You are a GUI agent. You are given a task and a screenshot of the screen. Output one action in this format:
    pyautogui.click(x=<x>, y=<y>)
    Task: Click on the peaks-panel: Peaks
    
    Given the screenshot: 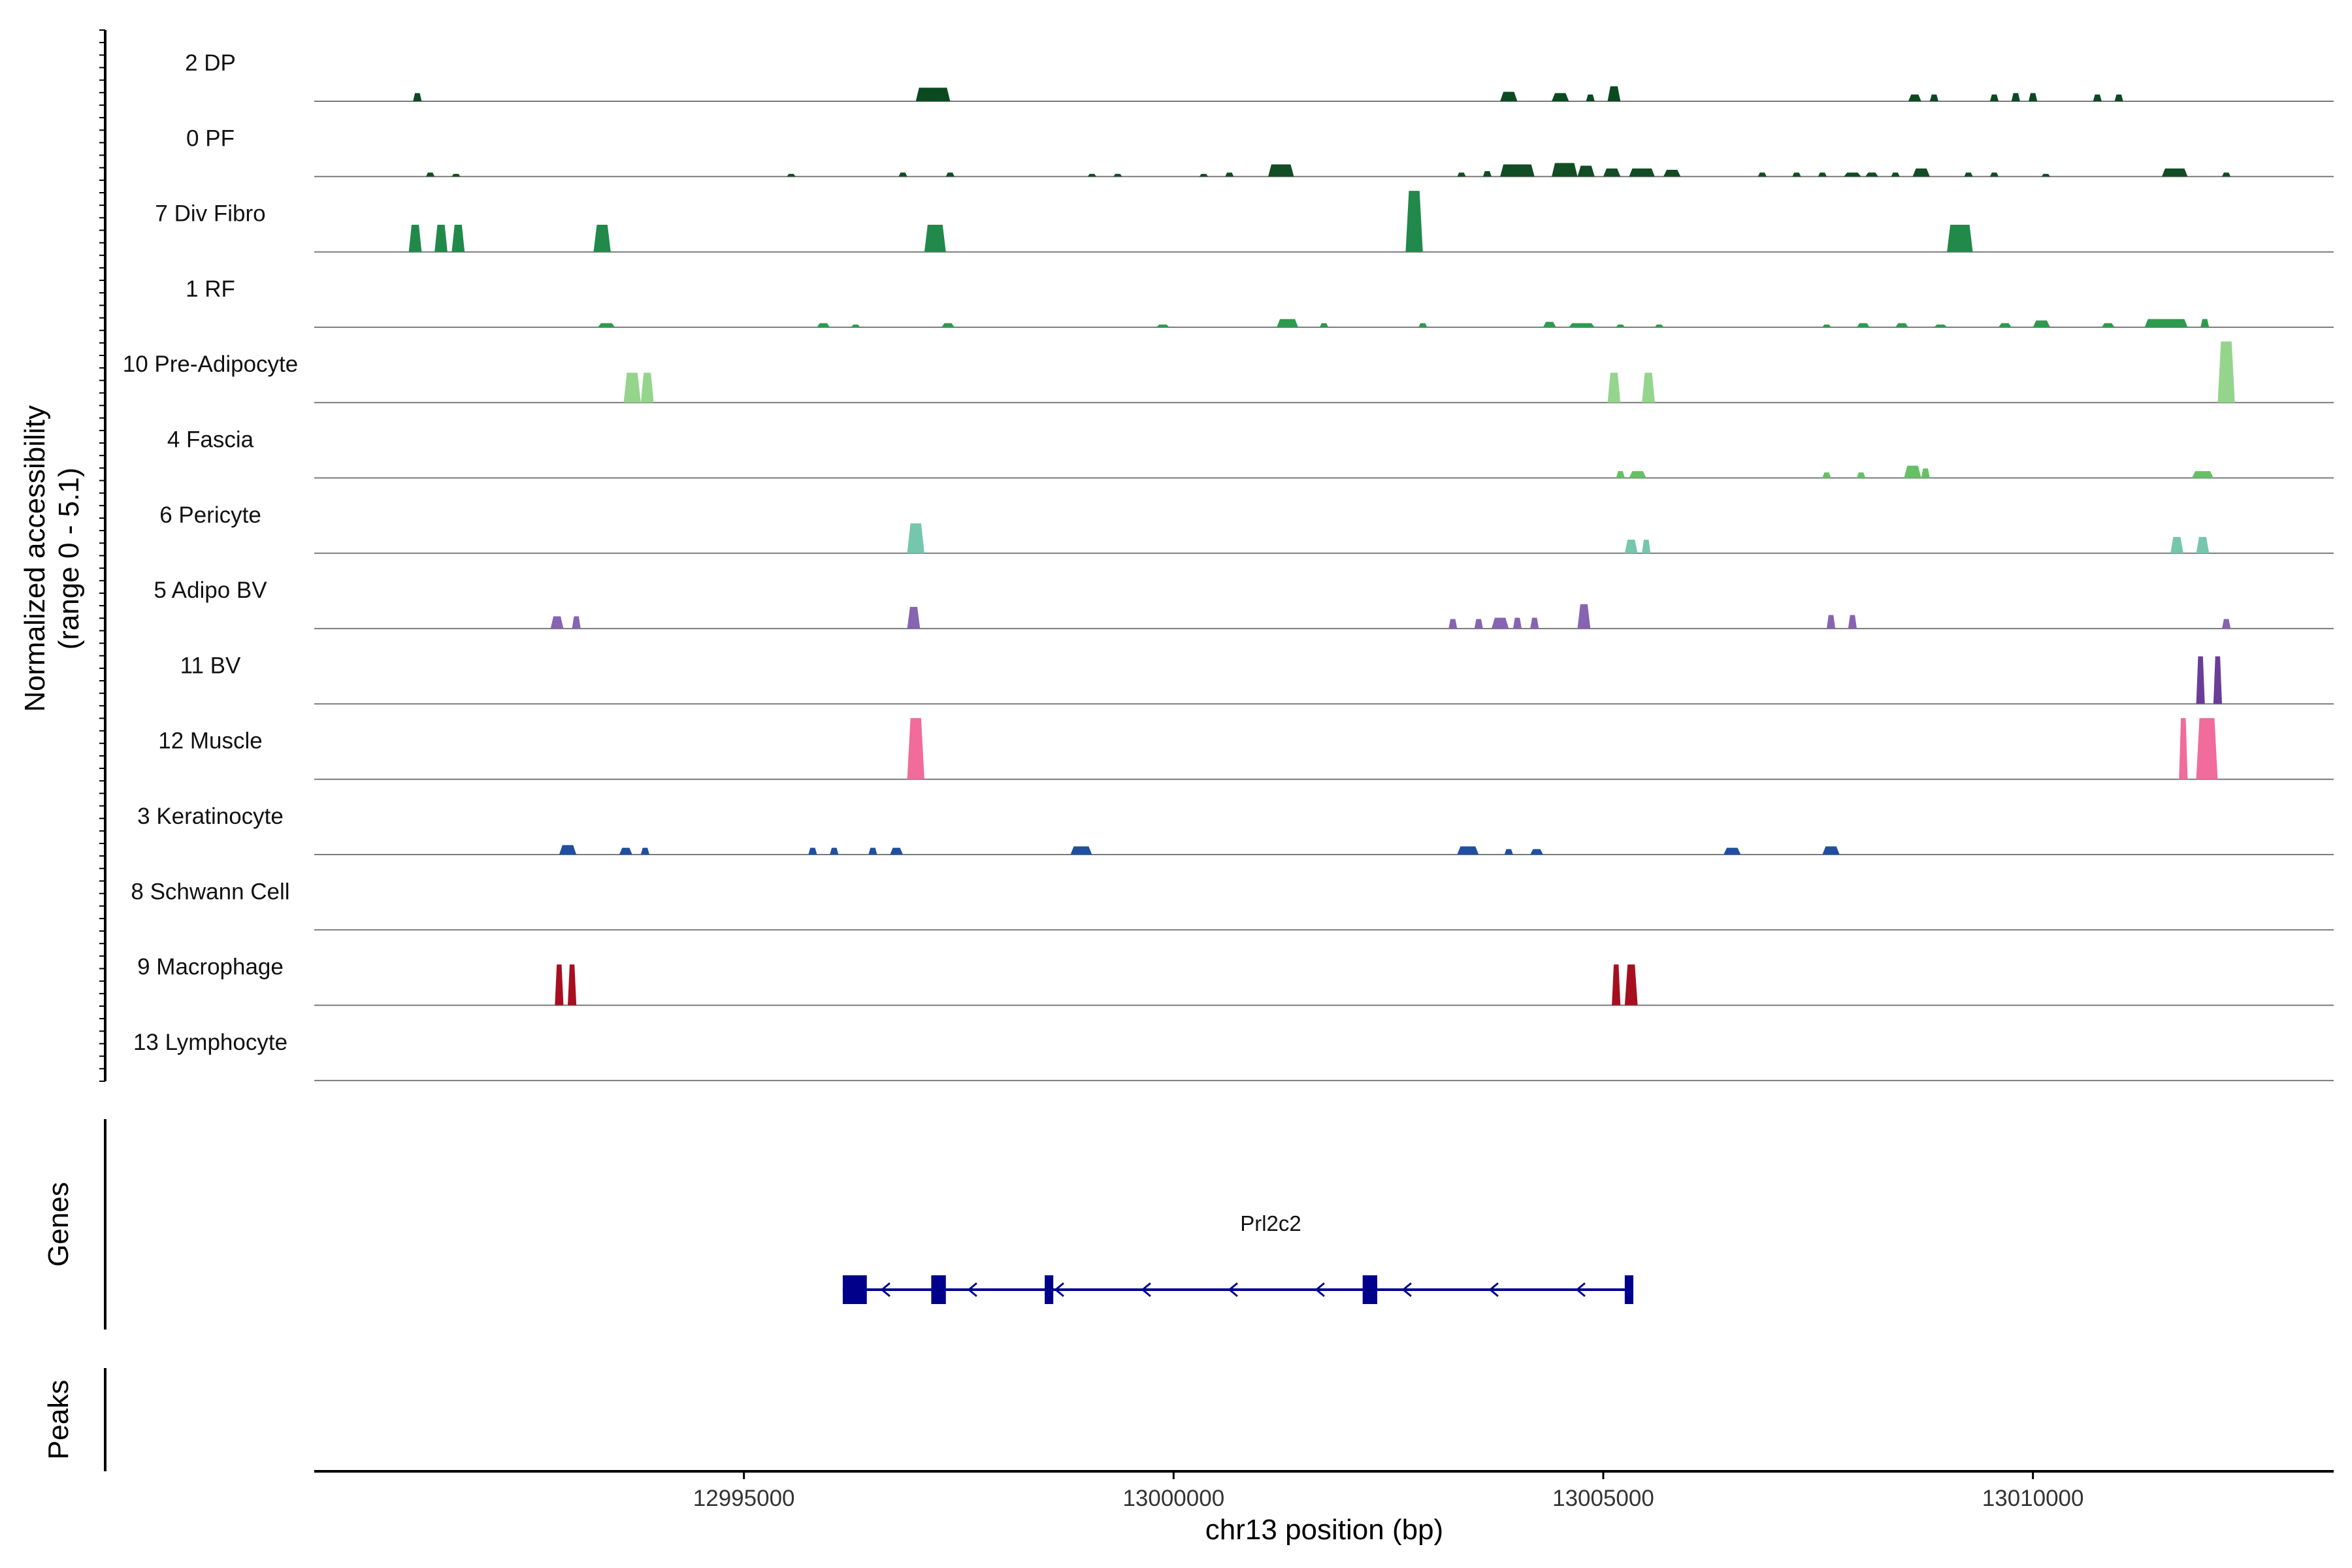 What is the action you would take?
    pyautogui.click(x=74, y=1419)
    